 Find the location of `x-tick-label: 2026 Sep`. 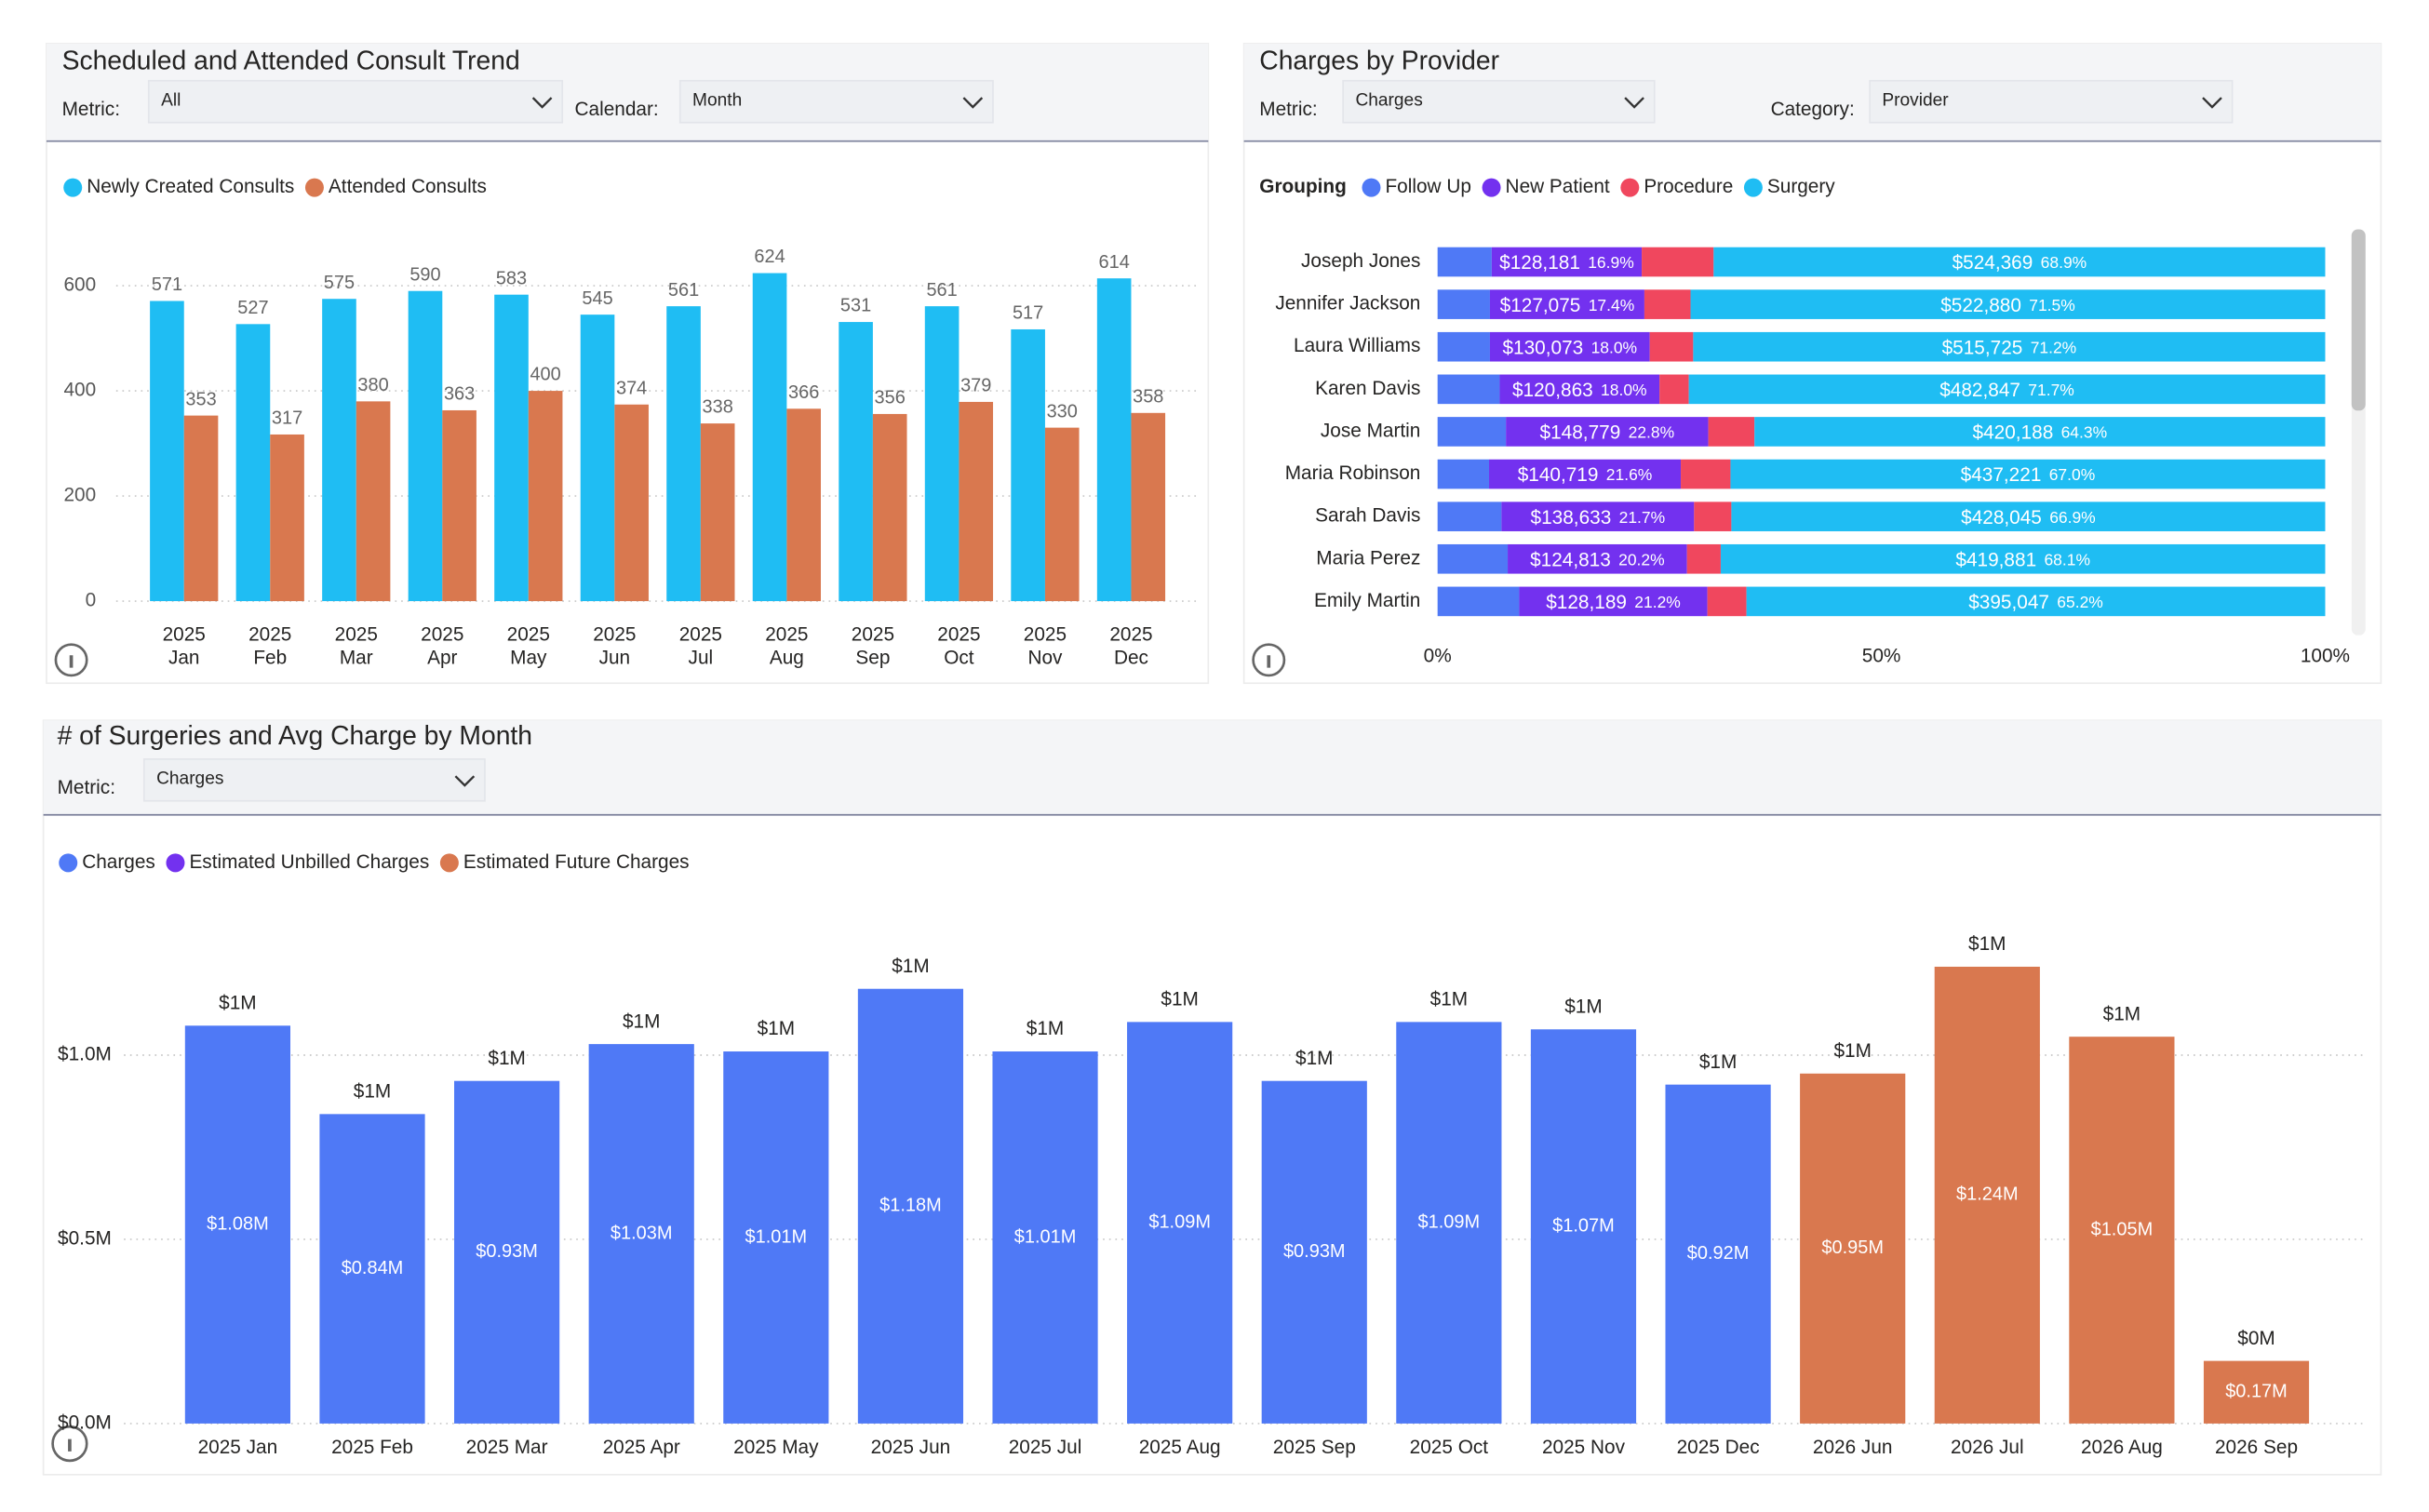

x-tick-label: 2026 Sep is located at coordinates (2256, 1447).